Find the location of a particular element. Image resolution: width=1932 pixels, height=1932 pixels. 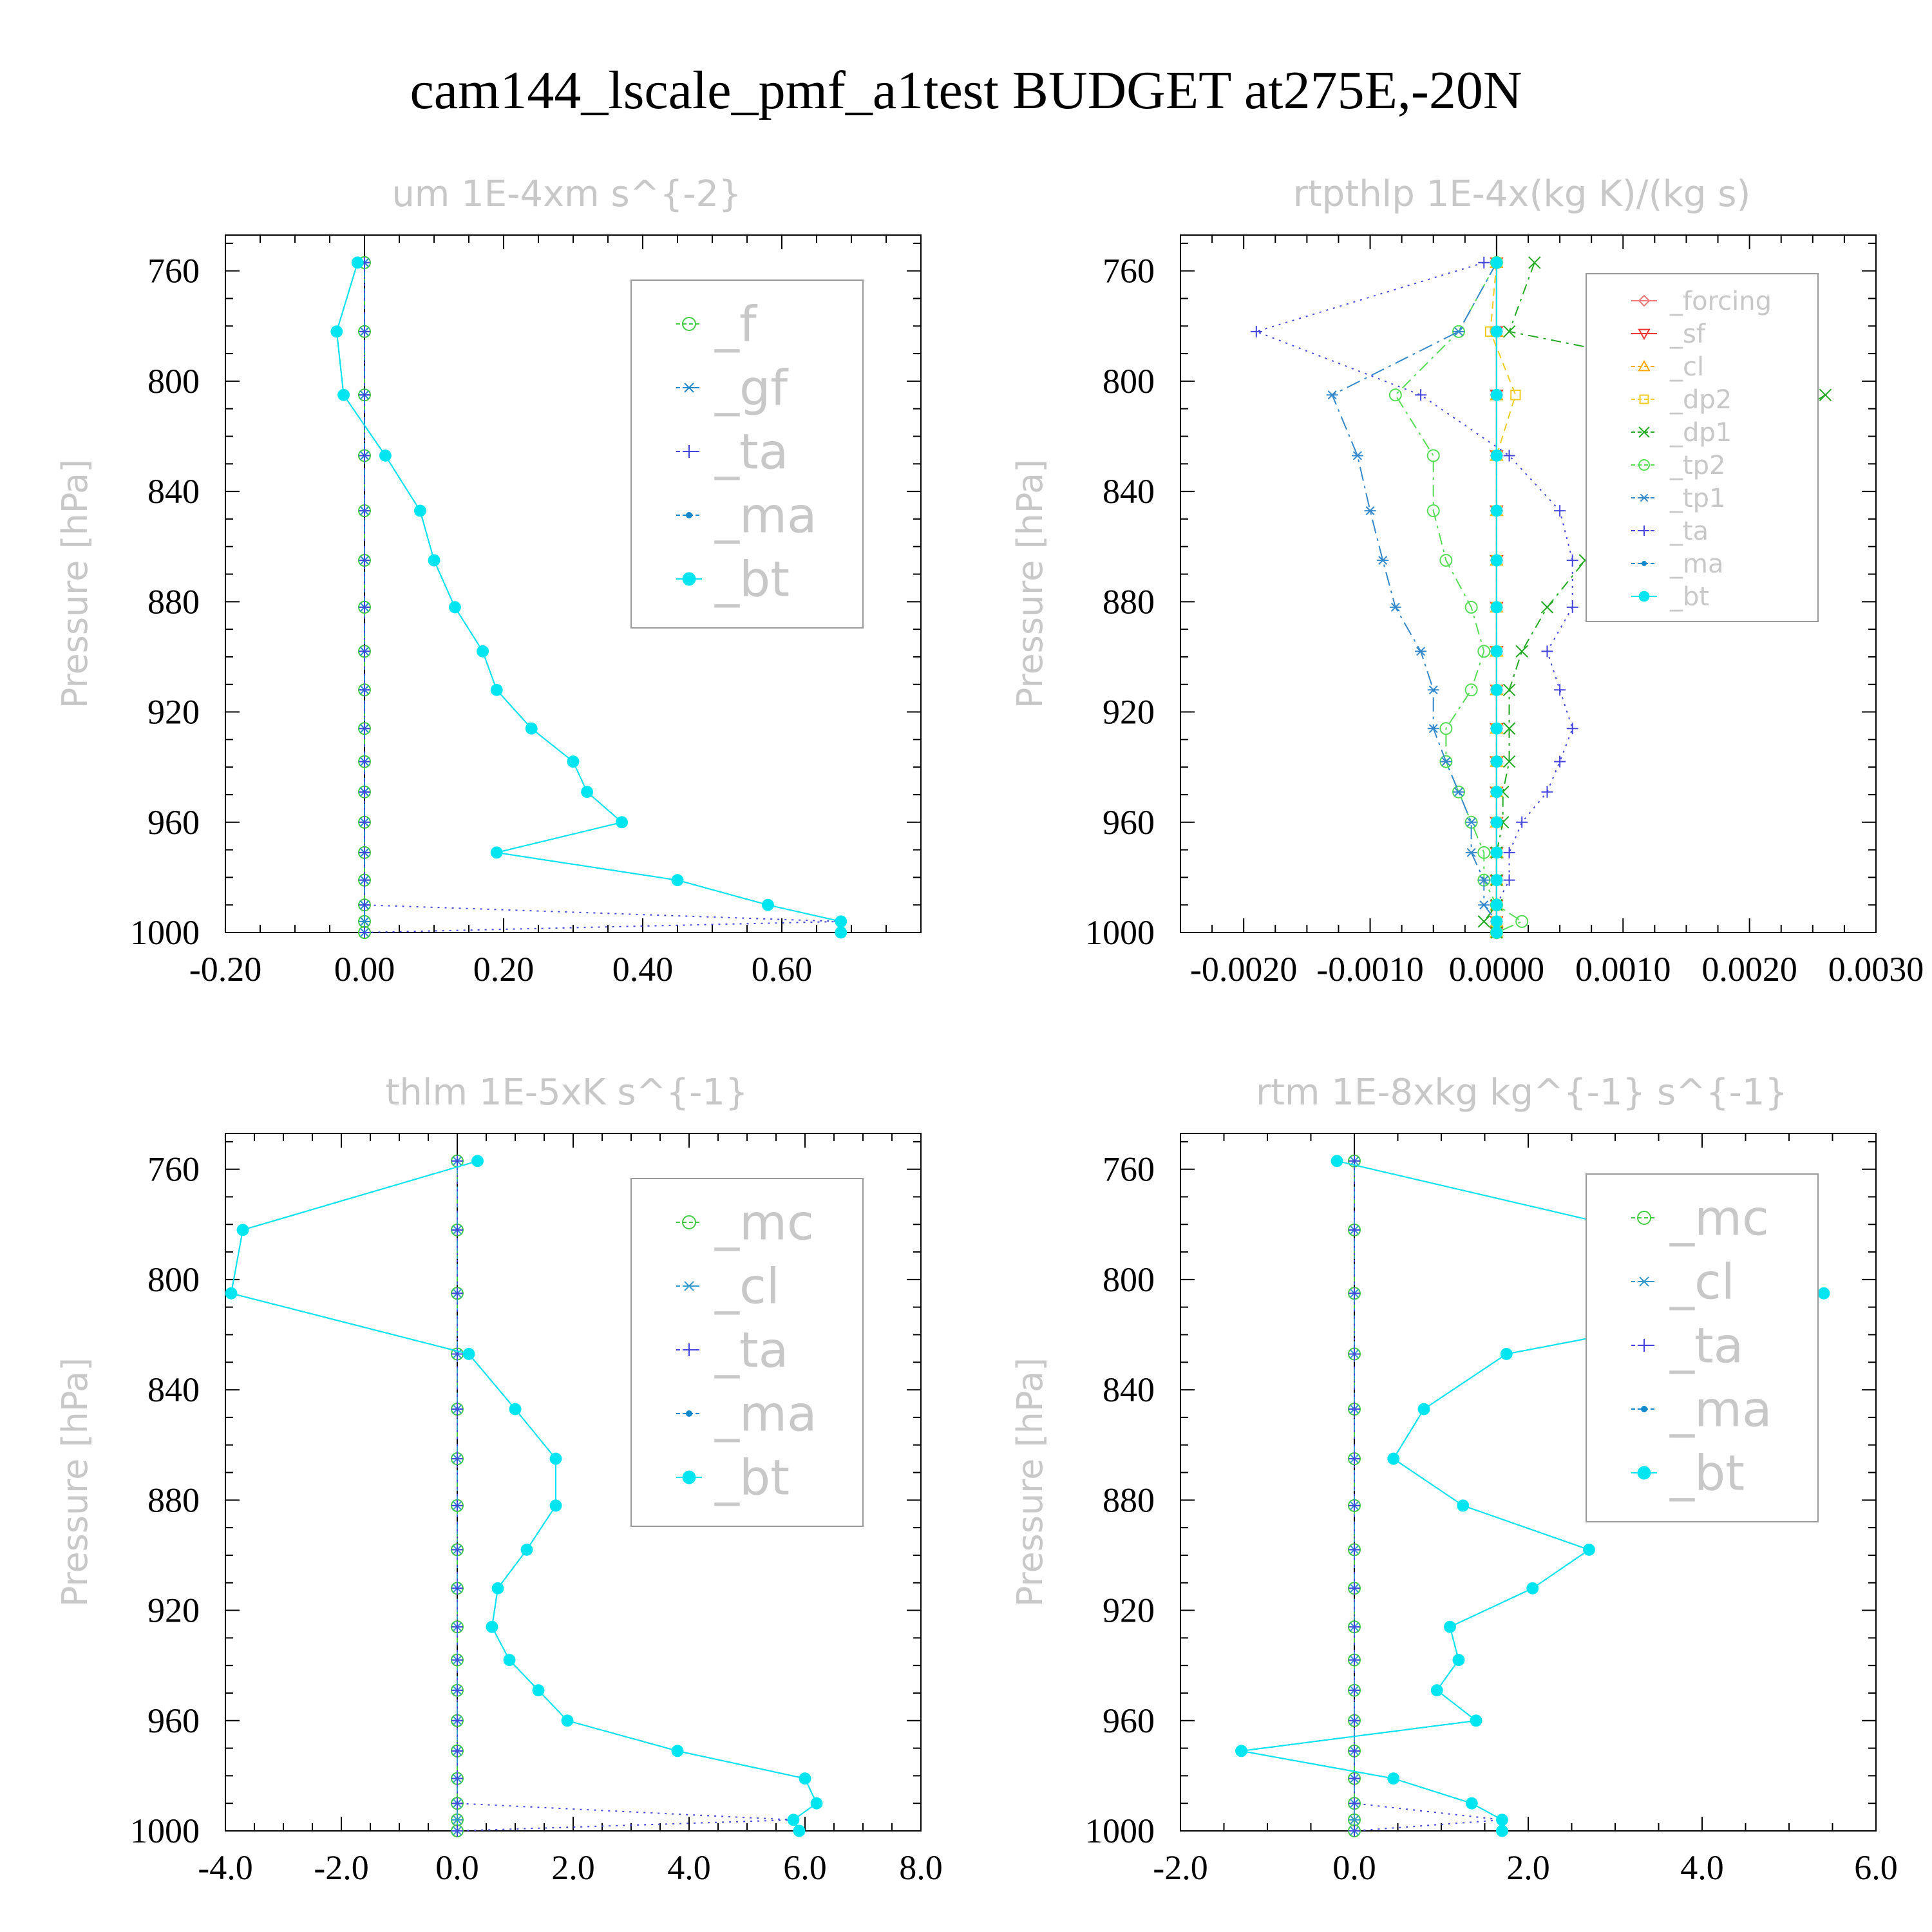

legend-label: _f is located at coordinates (736, 325).